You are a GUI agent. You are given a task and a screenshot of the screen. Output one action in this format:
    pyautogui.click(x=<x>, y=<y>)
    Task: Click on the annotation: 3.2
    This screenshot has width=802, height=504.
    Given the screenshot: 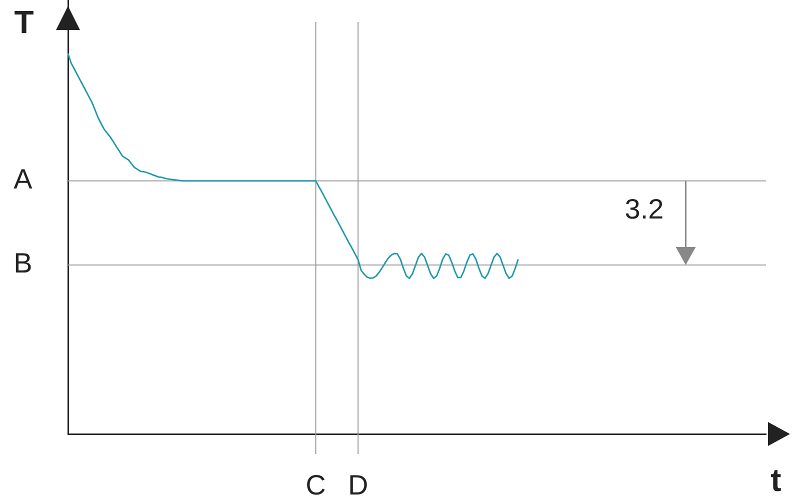 What is the action you would take?
    pyautogui.click(x=644, y=209)
    